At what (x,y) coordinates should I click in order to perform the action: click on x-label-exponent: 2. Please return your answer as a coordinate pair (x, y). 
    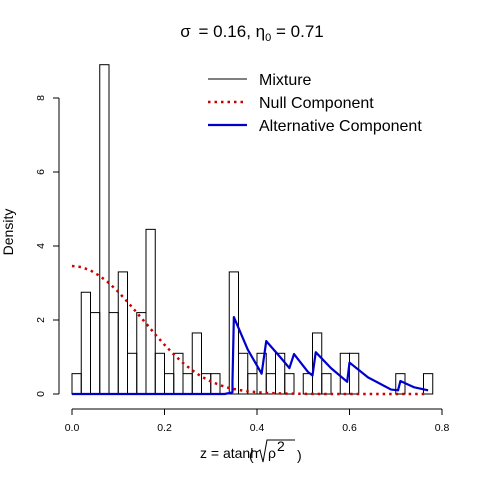
    Looking at the image, I should click on (281, 446).